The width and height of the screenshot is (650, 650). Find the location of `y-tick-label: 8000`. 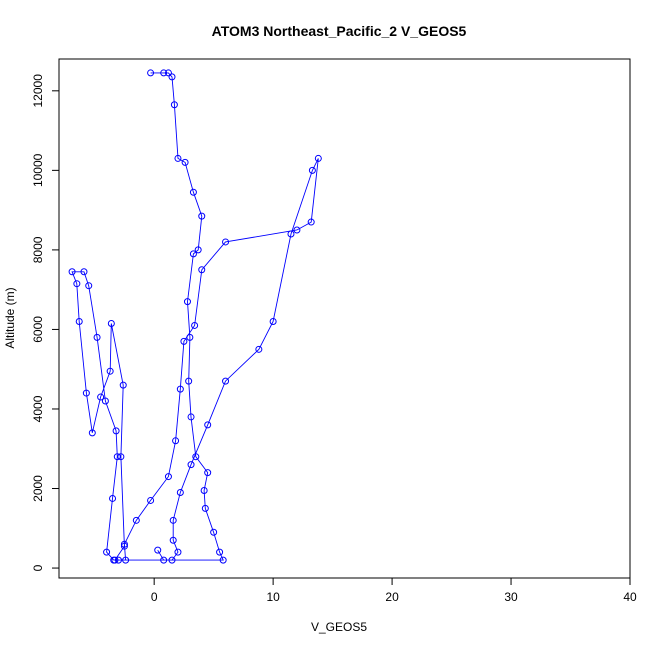

y-tick-label: 8000 is located at coordinates (38, 249).